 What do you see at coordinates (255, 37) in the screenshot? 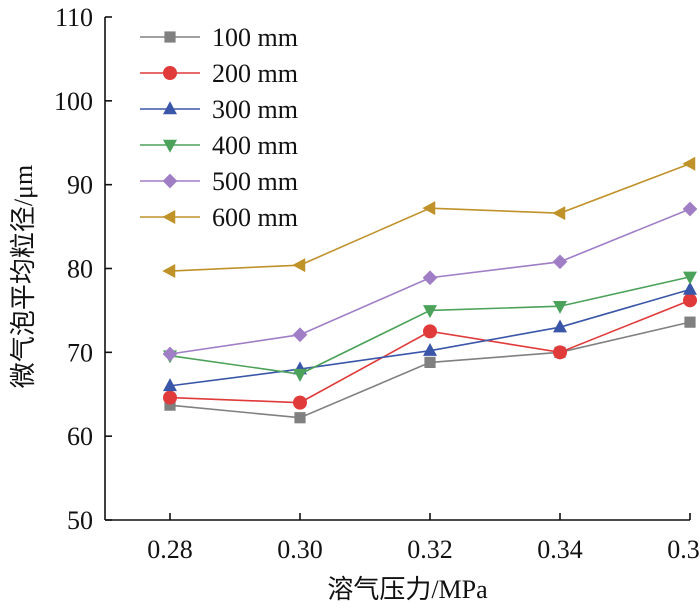
I see `legend-label: 100 mm` at bounding box center [255, 37].